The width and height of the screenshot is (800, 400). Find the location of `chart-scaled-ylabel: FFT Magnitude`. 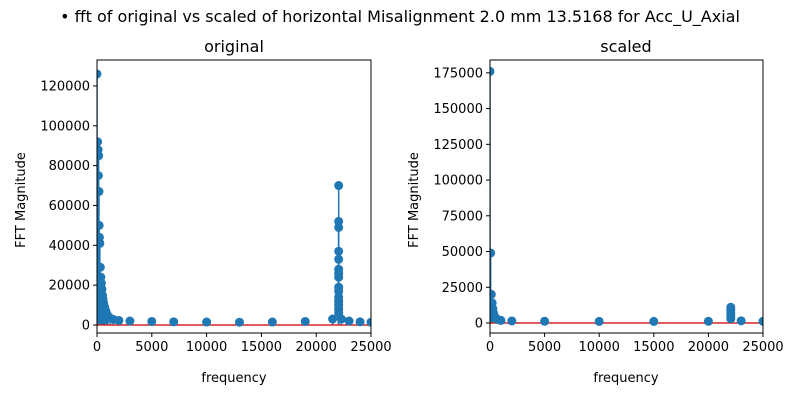

chart-scaled-ylabel: FFT Magnitude is located at coordinates (414, 200).